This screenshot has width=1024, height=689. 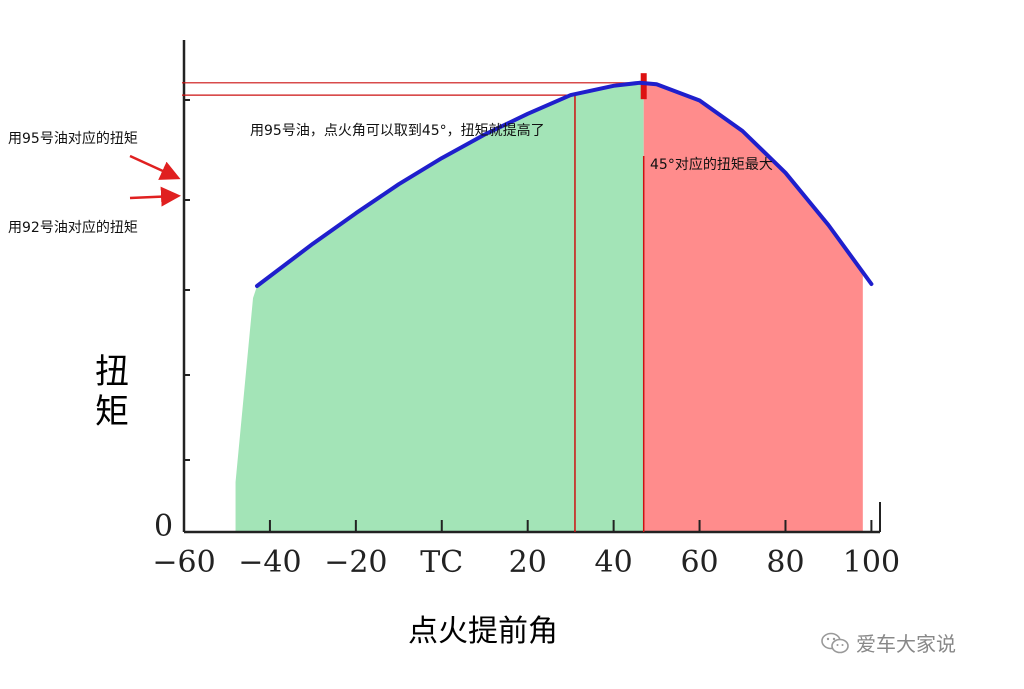 I want to click on x-tick-label-6: 40, so click(x=614, y=562).